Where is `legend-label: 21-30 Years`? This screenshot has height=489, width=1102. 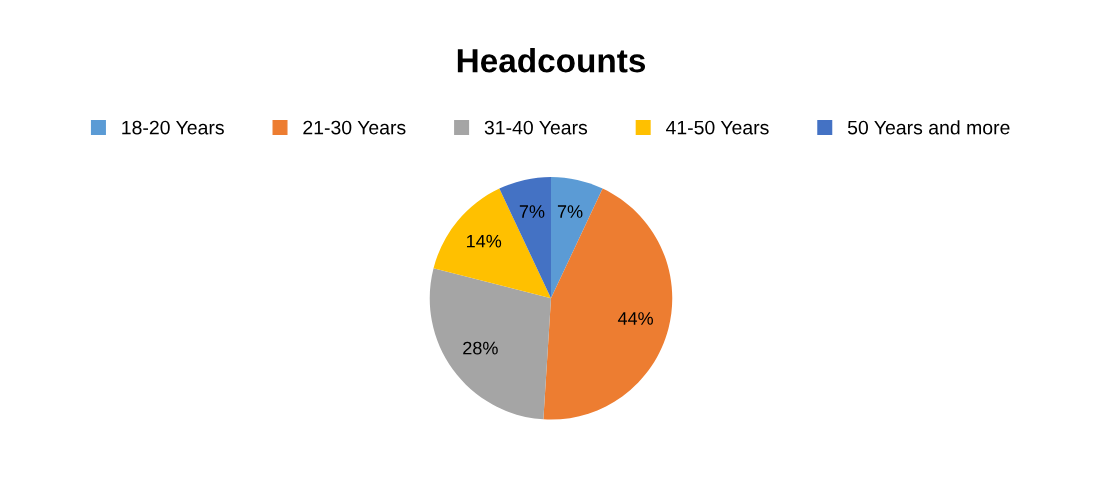 legend-label: 21-30 Years is located at coordinates (354, 127).